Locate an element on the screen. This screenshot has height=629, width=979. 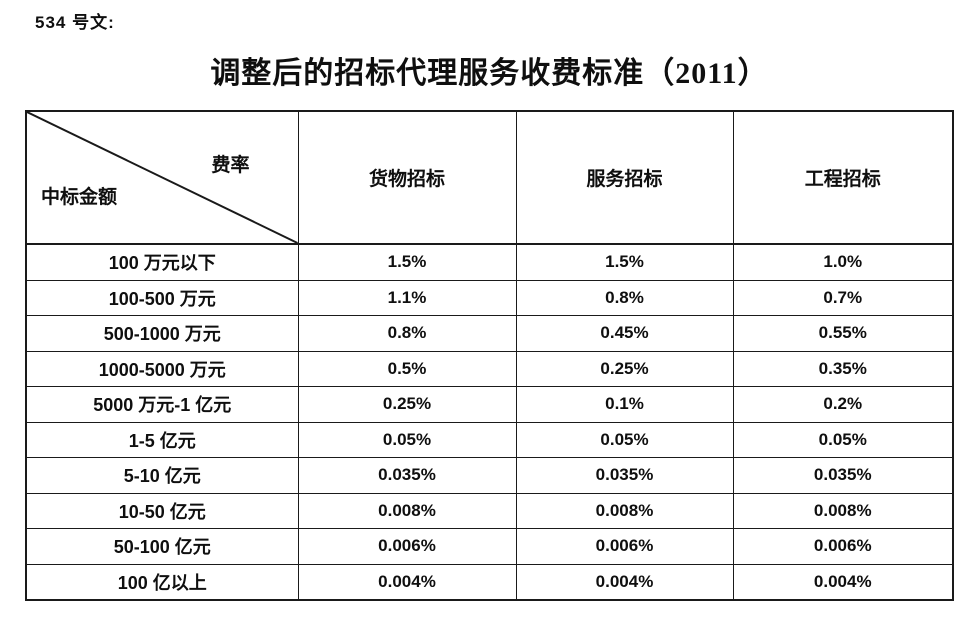
rate-cell: 0.45% is located at coordinates (624, 333).